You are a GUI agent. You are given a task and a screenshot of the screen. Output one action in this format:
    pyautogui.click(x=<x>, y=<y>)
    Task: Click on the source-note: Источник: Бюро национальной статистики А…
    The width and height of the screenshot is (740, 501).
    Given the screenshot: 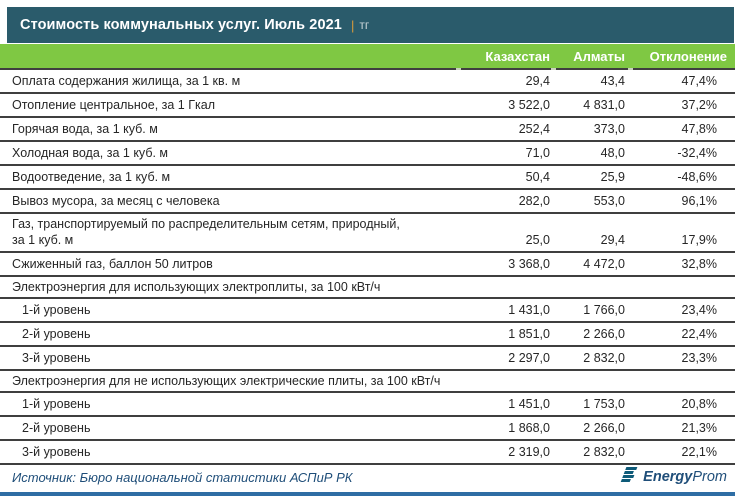 What is the action you would take?
    pyautogui.click(x=182, y=477)
    